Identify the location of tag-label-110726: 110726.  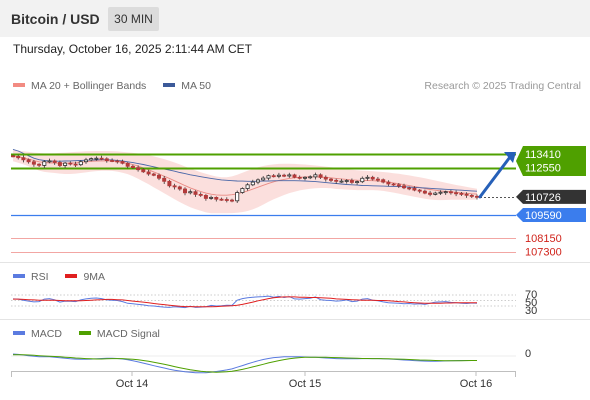
(543, 198).